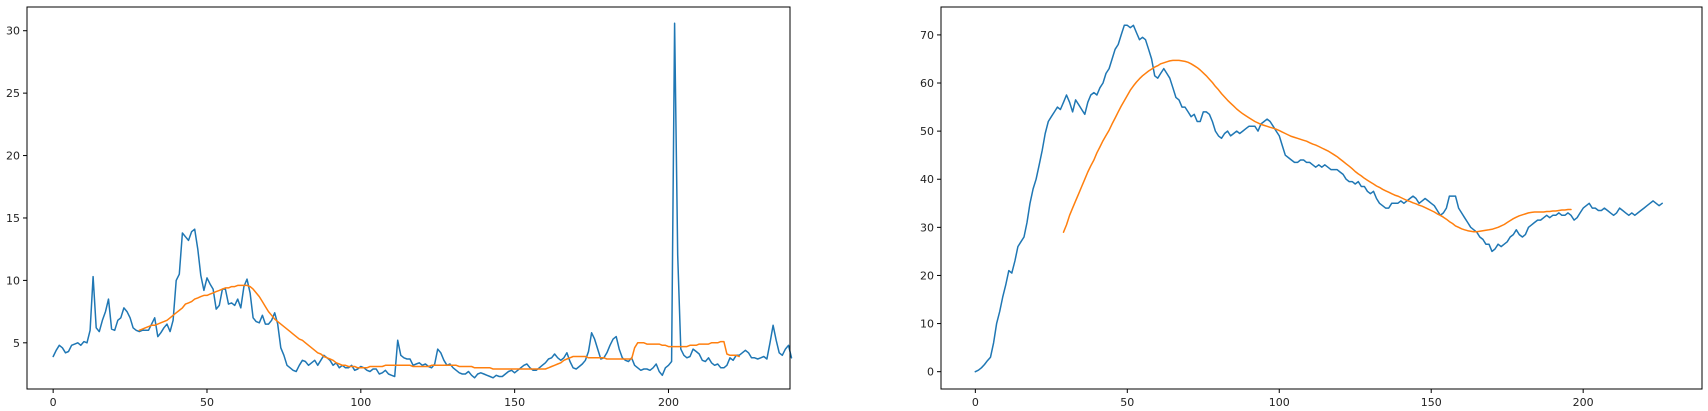 The image size is (1708, 411). Describe the element at coordinates (927, 131) in the screenshot. I see `y-tick-label: 50` at that location.